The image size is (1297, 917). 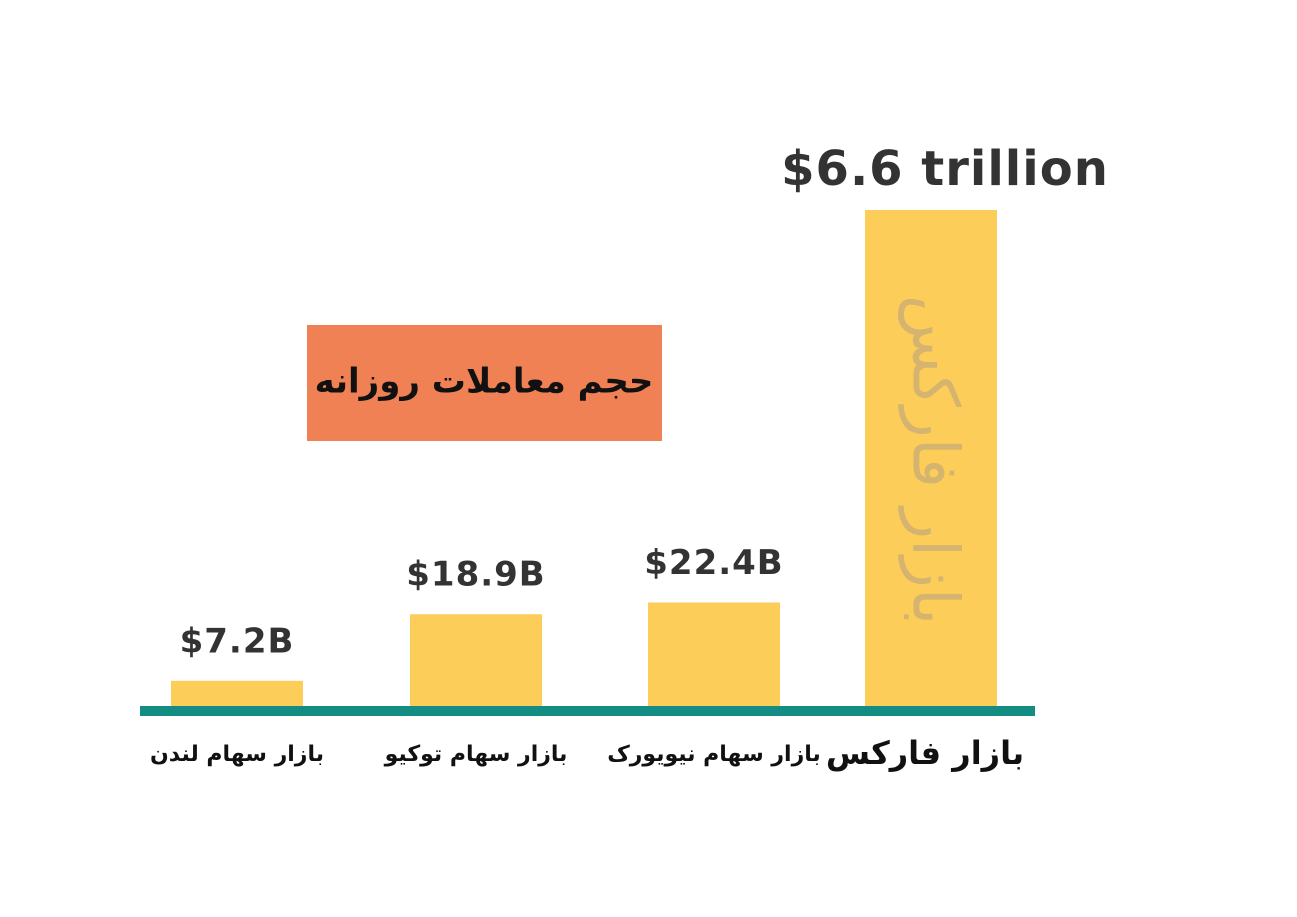 I want to click on value-label: $22.4B, so click(x=713, y=563).